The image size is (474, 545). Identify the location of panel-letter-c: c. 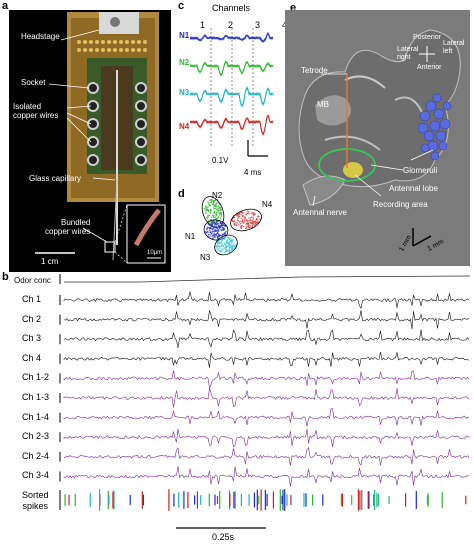
(181, 6).